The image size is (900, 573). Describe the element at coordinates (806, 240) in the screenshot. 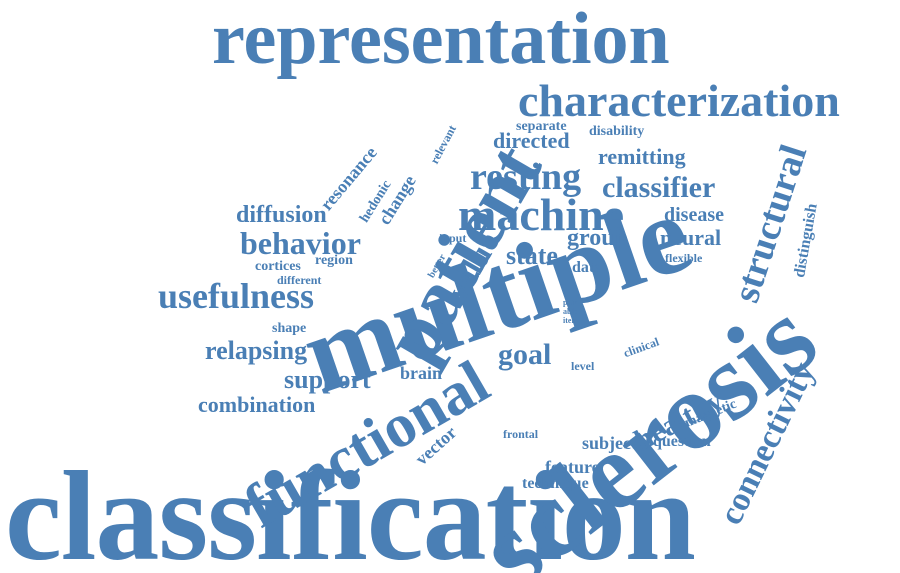

I see `word-distinguish: distinguish` at that location.